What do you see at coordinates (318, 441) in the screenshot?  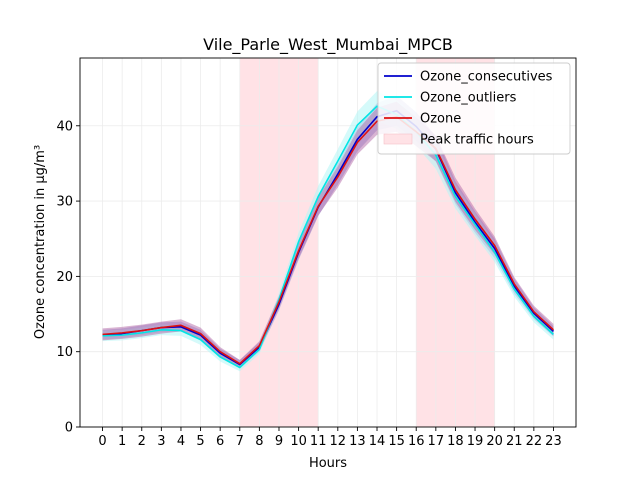 I see `x-tick-label-11: 11` at bounding box center [318, 441].